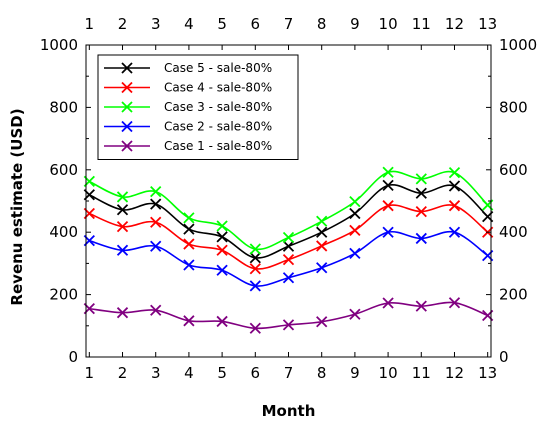  Describe the element at coordinates (123, 24) in the screenshot. I see `x-tick-label-top: 2` at that location.